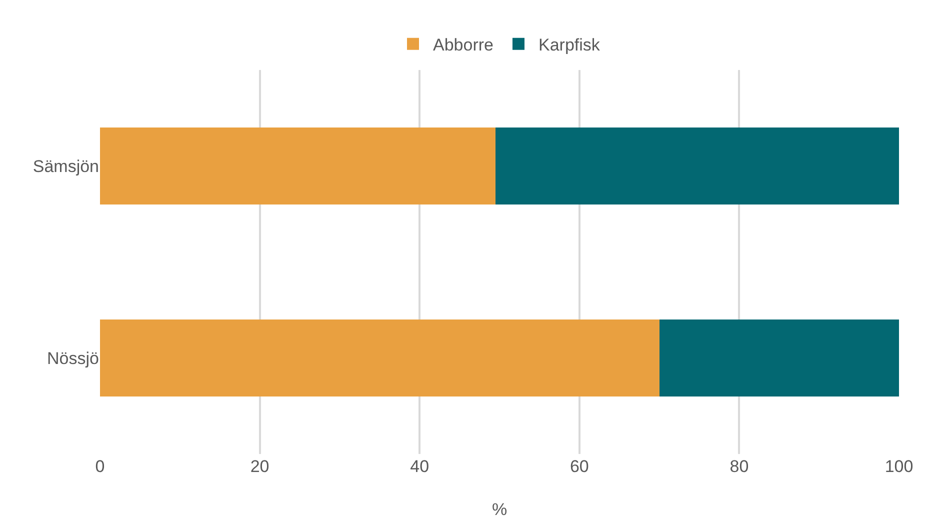 The height and width of the screenshot is (524, 925). What do you see at coordinates (739, 466) in the screenshot?
I see `x-tick-label: 80` at bounding box center [739, 466].